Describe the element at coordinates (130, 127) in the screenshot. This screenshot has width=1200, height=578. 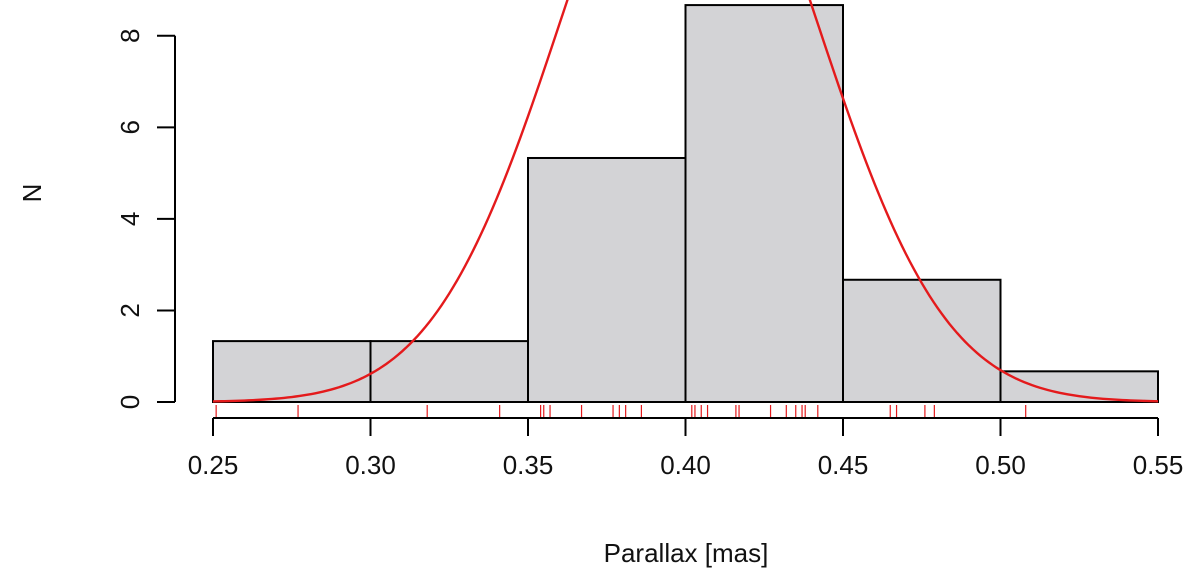
I see `y-tick-label-4: 6` at that location.